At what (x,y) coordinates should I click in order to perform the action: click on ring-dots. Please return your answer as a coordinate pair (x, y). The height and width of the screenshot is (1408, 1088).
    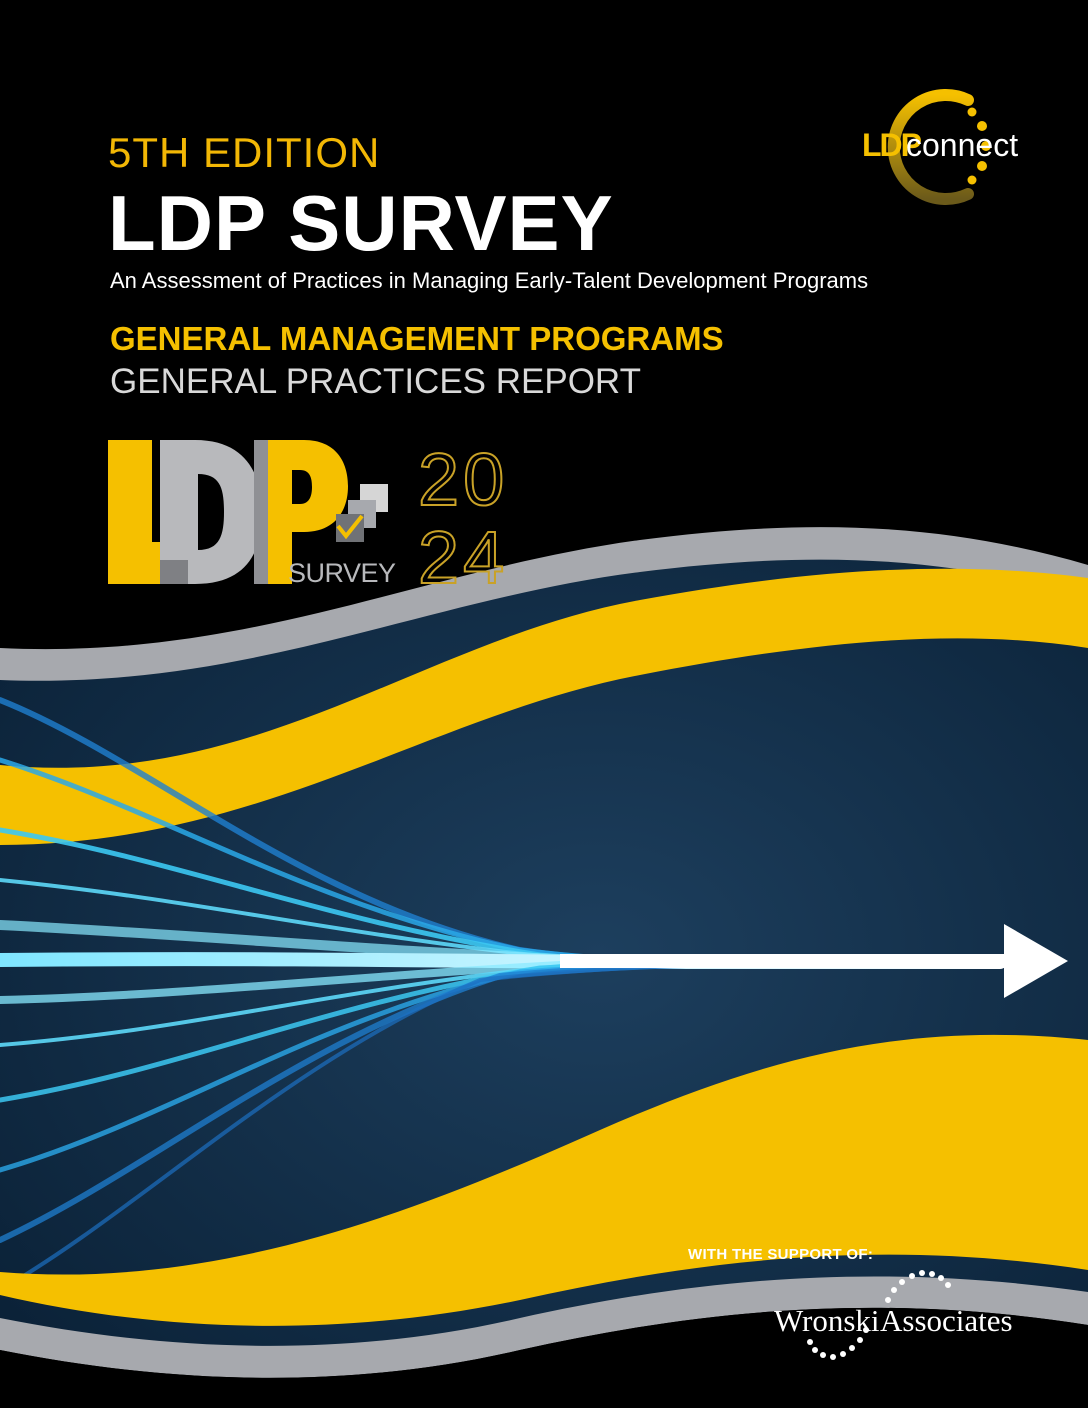
    Looking at the image, I should click on (979, 146).